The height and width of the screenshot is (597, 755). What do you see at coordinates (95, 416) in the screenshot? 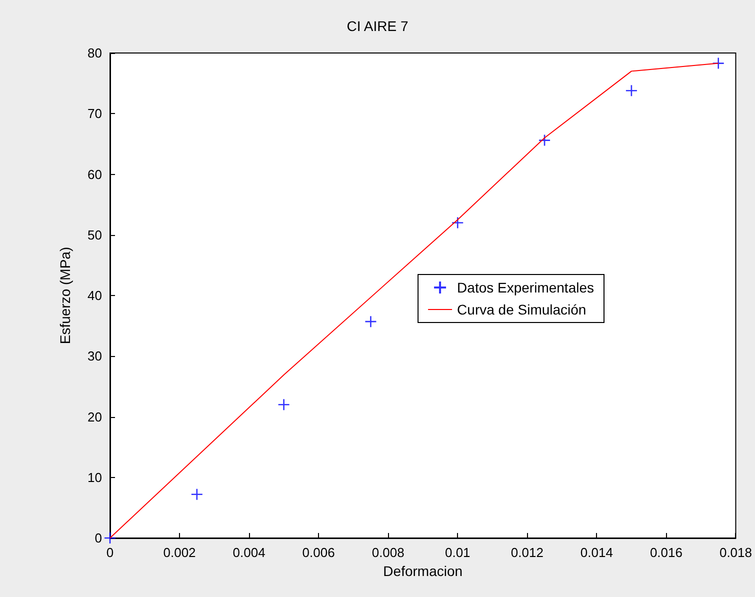
I see `y-tick-label: 20` at bounding box center [95, 416].